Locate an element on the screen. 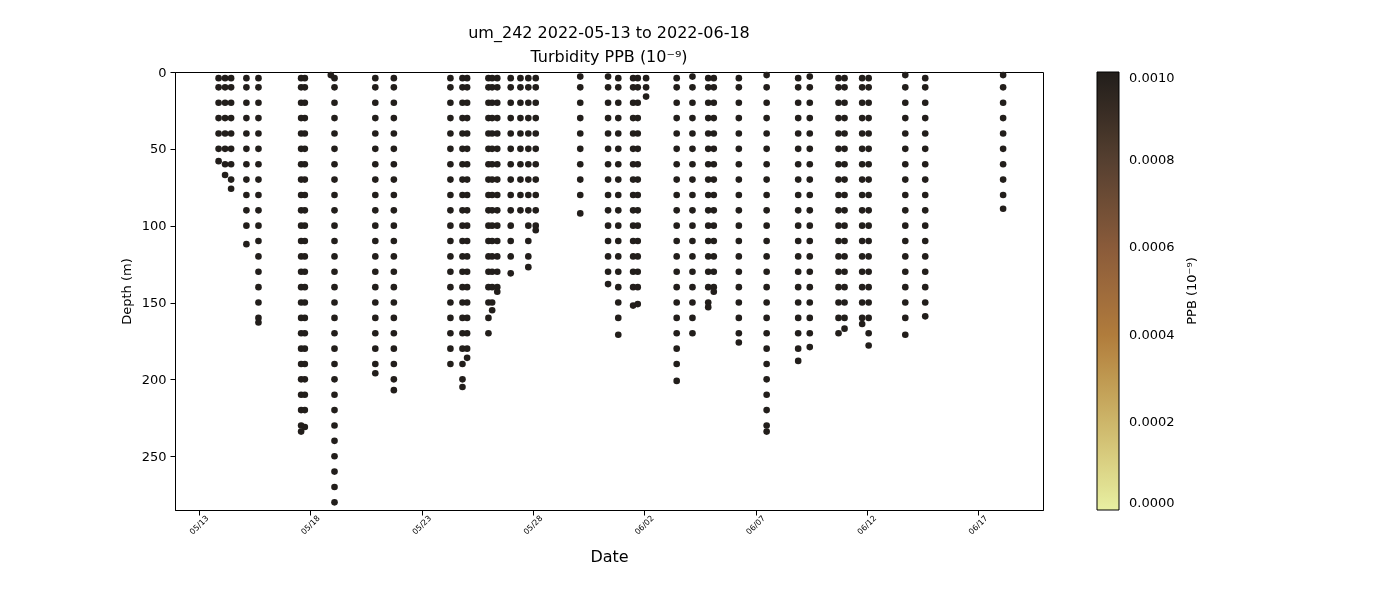 The image size is (1400, 600). y-tick-label: 50 is located at coordinates (158, 149).